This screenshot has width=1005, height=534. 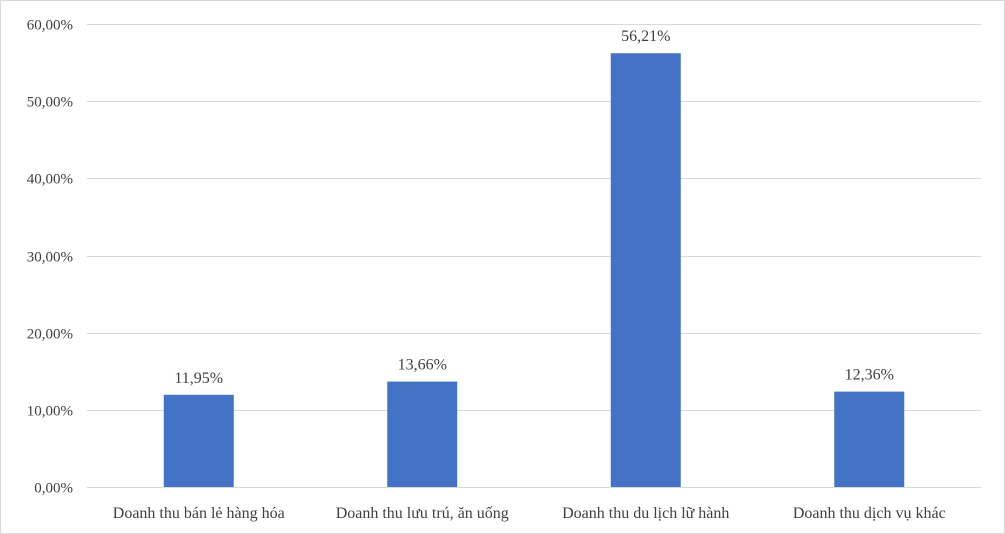 What do you see at coordinates (645, 36) in the screenshot?
I see `data-label: 56,21%` at bounding box center [645, 36].